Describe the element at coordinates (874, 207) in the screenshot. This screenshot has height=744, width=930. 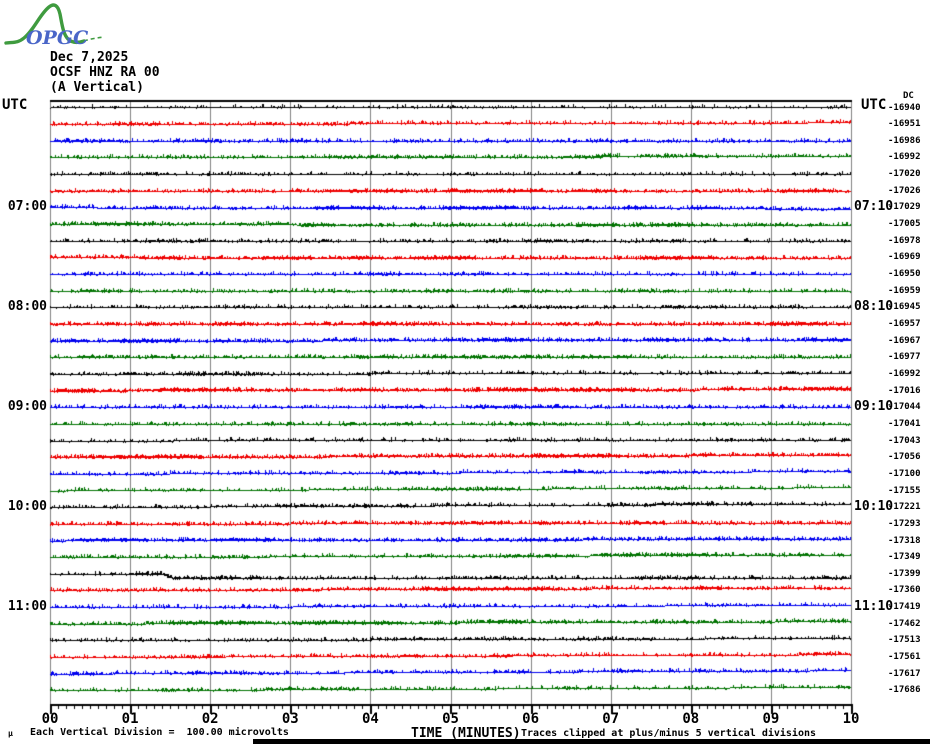
I see `hour-label-right: 07:10` at that location.